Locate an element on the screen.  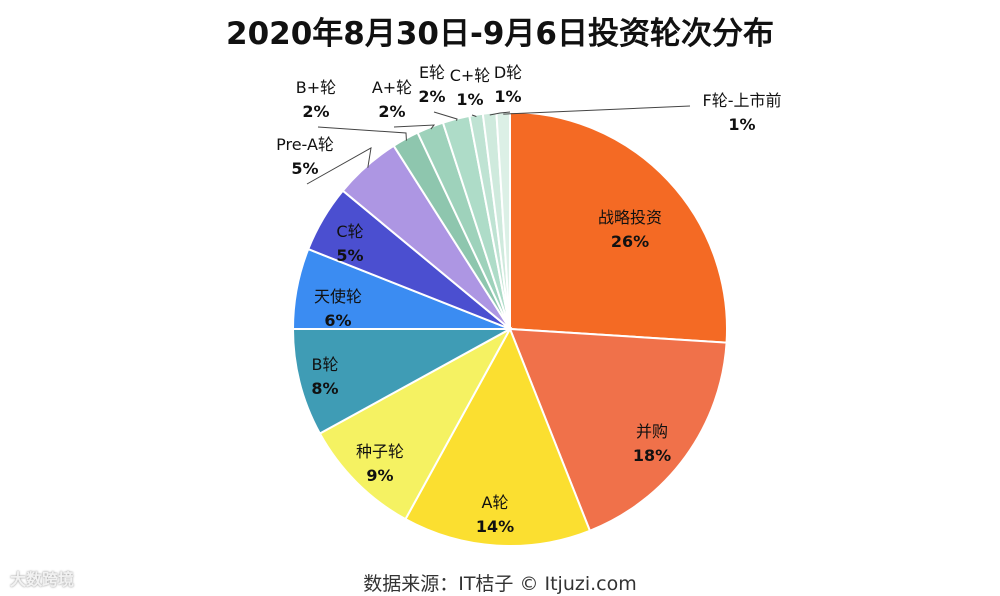
slice-label: F轮-上市前 1% is located at coordinates (742, 112).